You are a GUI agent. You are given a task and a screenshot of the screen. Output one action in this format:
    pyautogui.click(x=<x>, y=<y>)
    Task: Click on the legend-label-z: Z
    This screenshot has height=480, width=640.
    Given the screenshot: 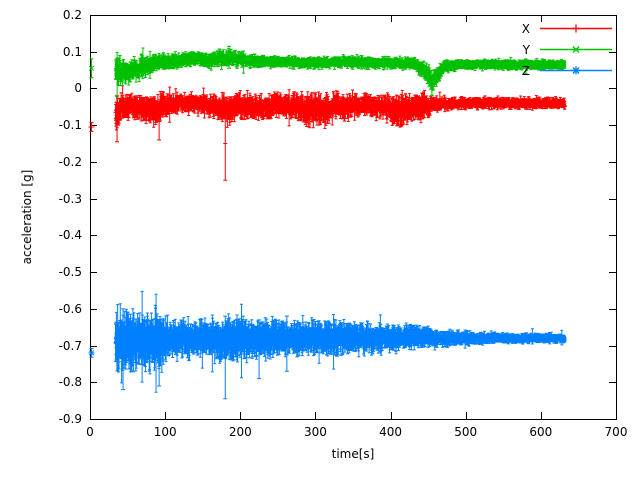 What is the action you would take?
    pyautogui.click(x=525, y=70)
    